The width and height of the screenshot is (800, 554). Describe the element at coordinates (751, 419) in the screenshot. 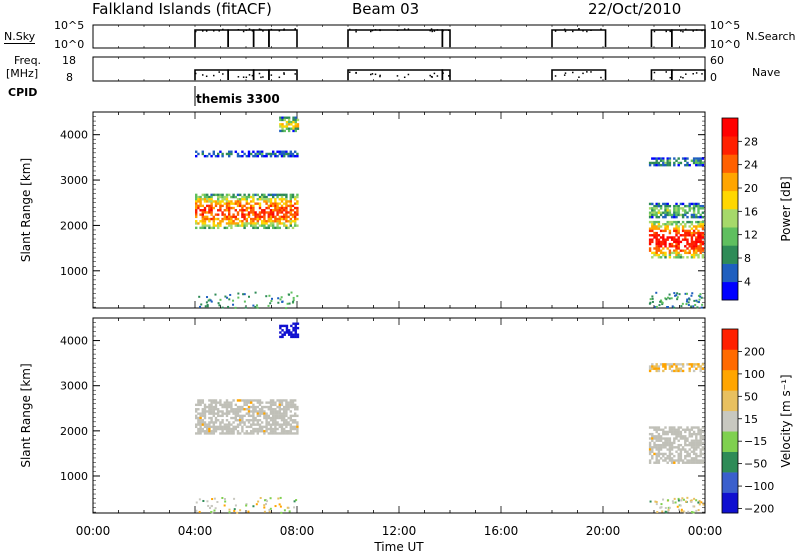

I see `velocity-colorbar-label: 15` at that location.